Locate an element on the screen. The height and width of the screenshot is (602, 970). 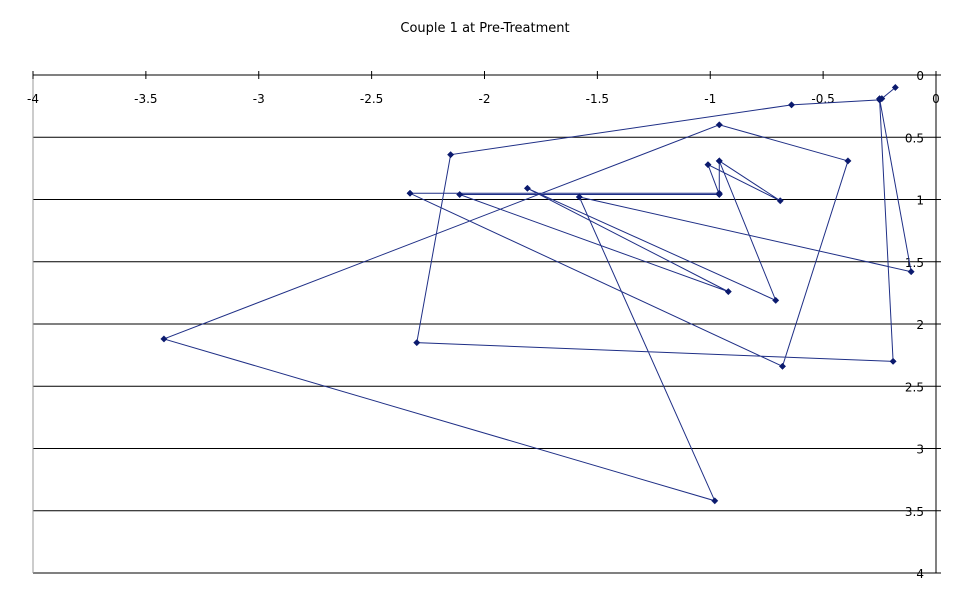
chart-title: Couple 1 at Pre-Treatment is located at coordinates (485, 28).